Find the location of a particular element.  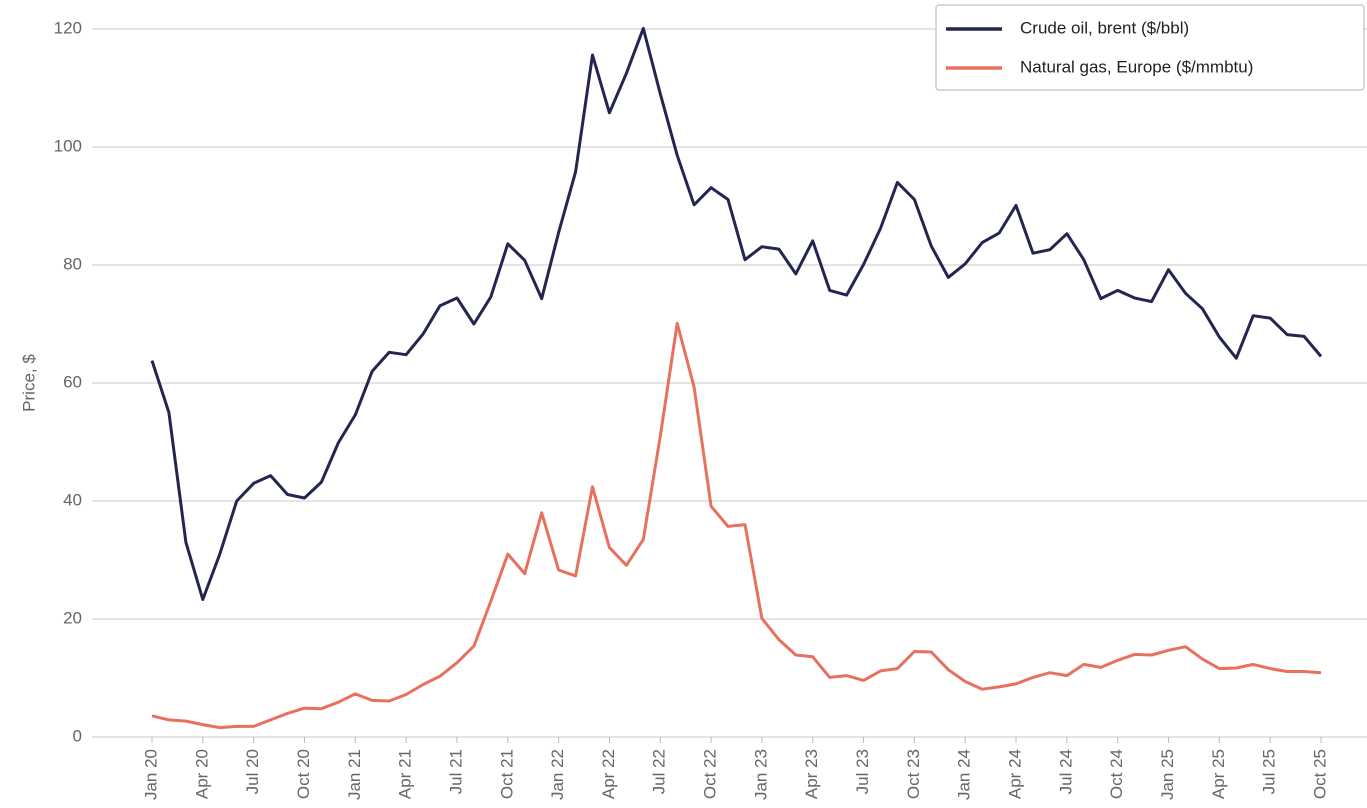

x-tick-label: Oct 20 is located at coordinates (303, 774).